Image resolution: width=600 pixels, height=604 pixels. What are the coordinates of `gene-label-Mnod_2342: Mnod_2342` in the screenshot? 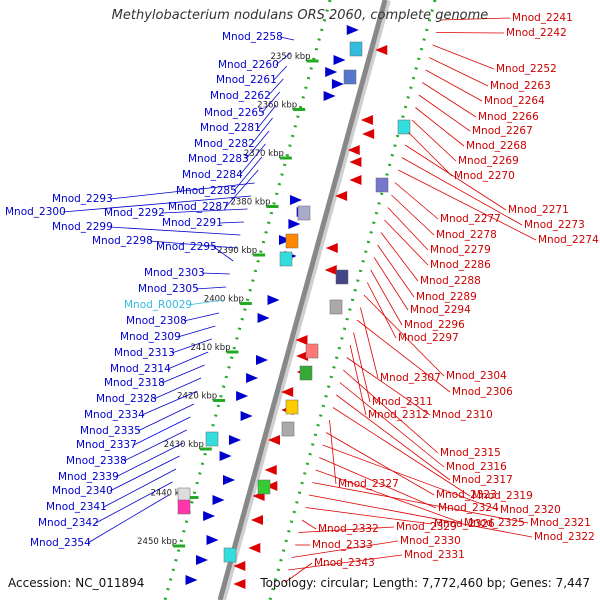 It's located at (68, 523).